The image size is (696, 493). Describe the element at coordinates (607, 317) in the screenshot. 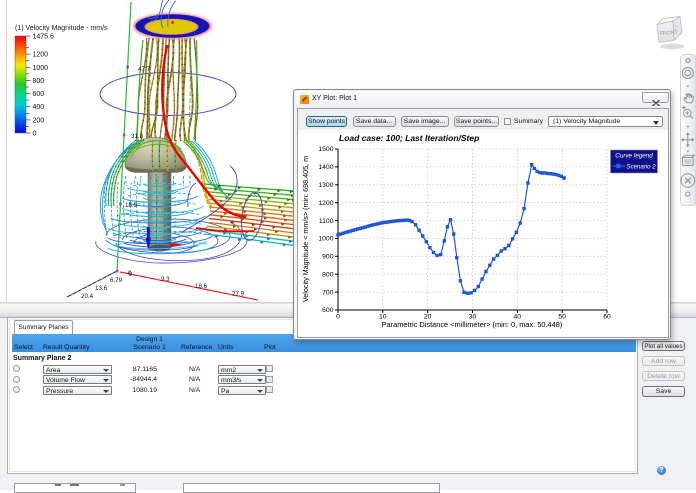

I see `svg-text: 60` at that location.